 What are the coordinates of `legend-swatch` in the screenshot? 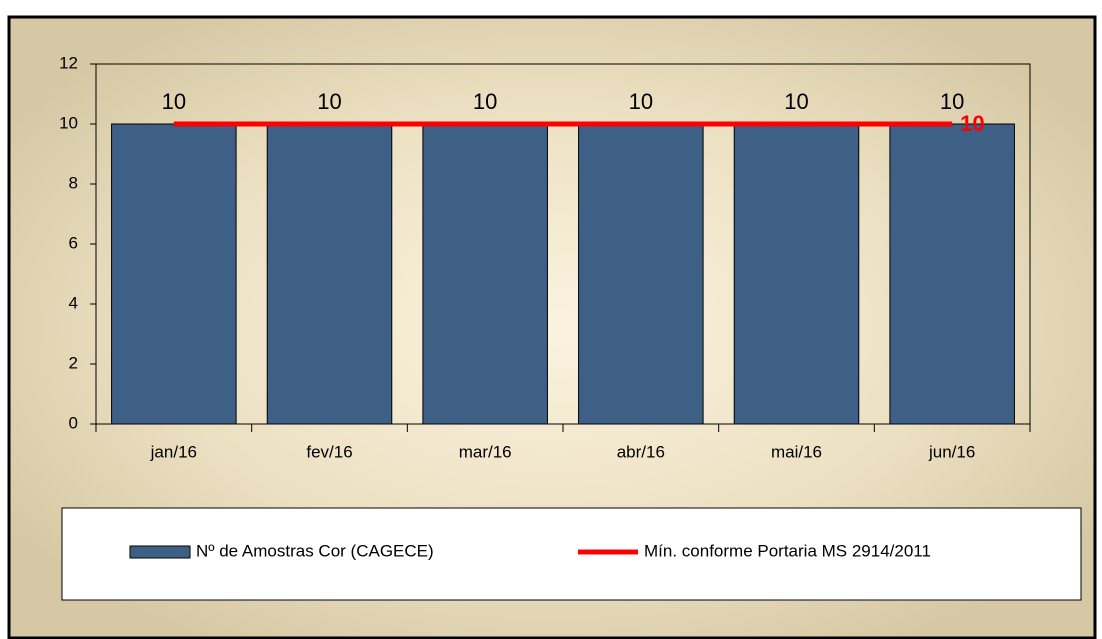 It's located at (160, 552).